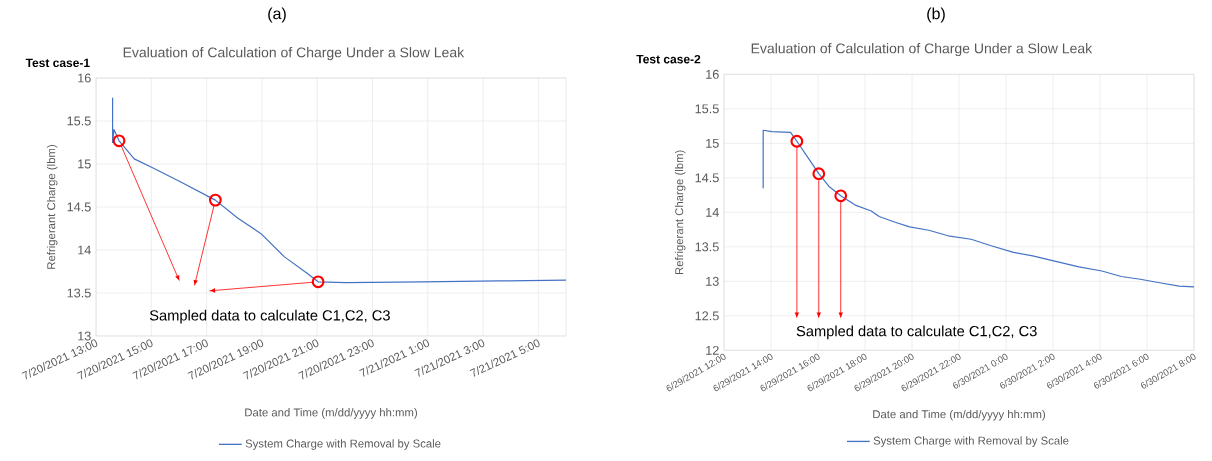 Image resolution: width=1212 pixels, height=461 pixels. I want to click on text: Test case-1, so click(57, 63).